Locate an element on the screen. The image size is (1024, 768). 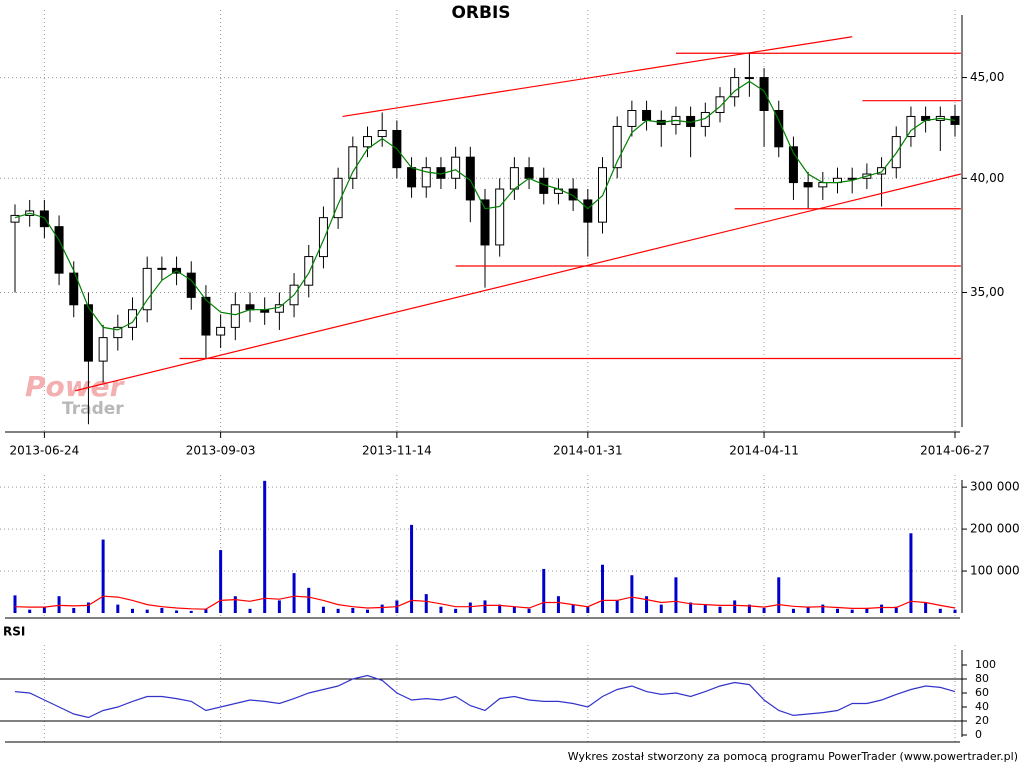
x-tick-label: 2013-11-14 is located at coordinates (397, 451).